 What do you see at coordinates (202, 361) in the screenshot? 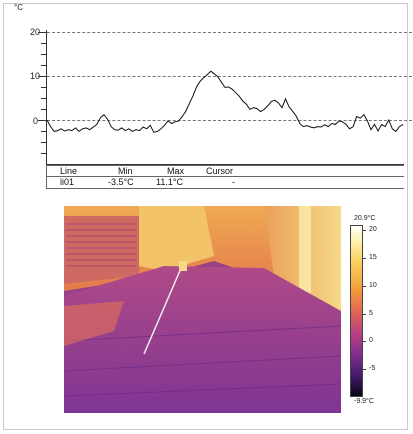
I see `roof-seams` at bounding box center [202, 361].